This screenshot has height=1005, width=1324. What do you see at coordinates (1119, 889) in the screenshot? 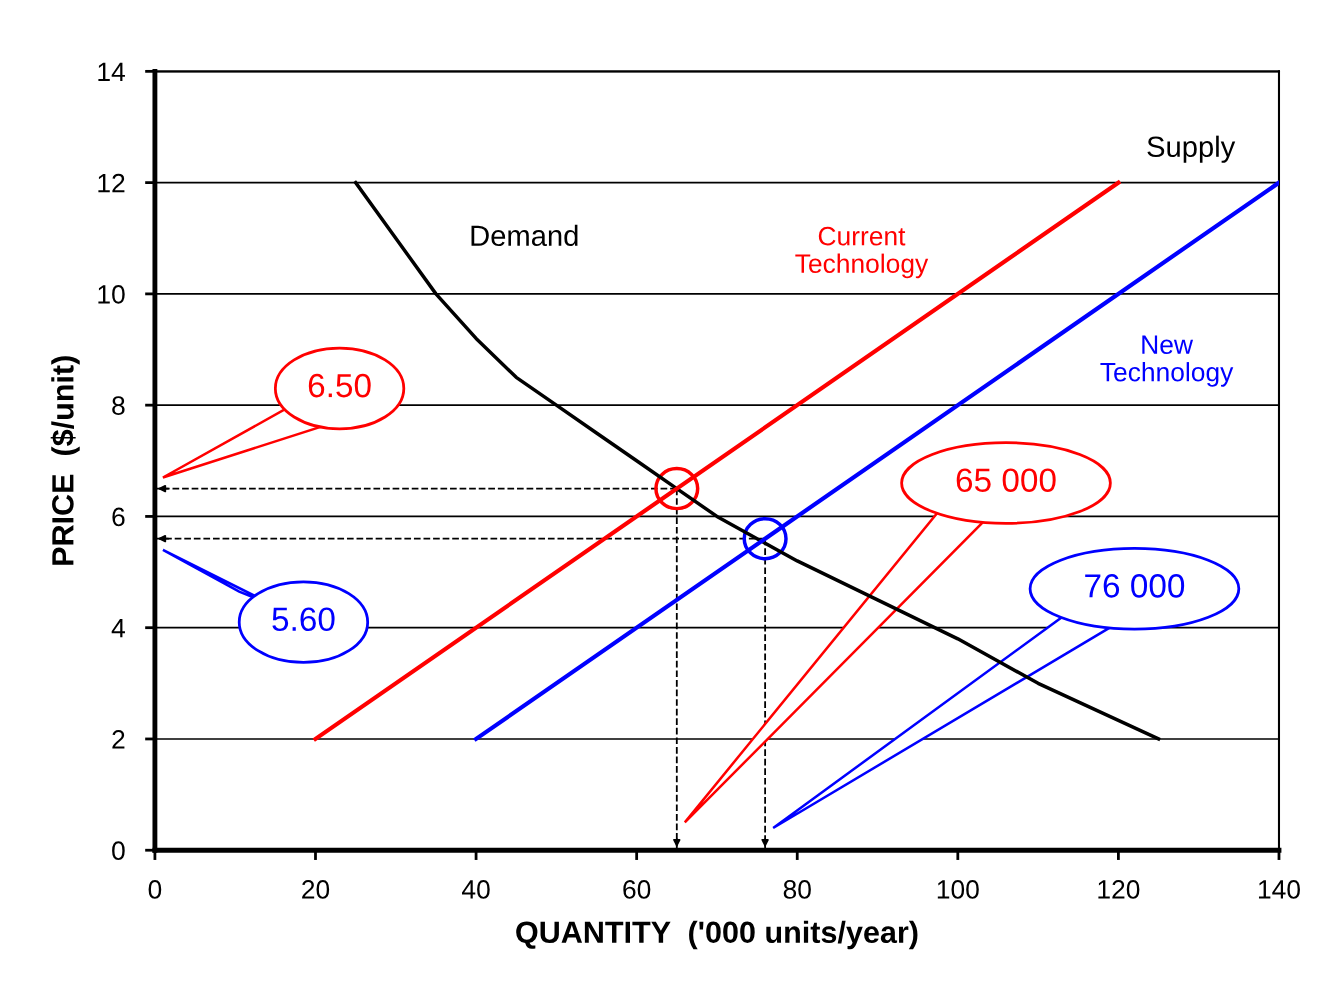
I see `x-tick-label: 120` at bounding box center [1119, 889].